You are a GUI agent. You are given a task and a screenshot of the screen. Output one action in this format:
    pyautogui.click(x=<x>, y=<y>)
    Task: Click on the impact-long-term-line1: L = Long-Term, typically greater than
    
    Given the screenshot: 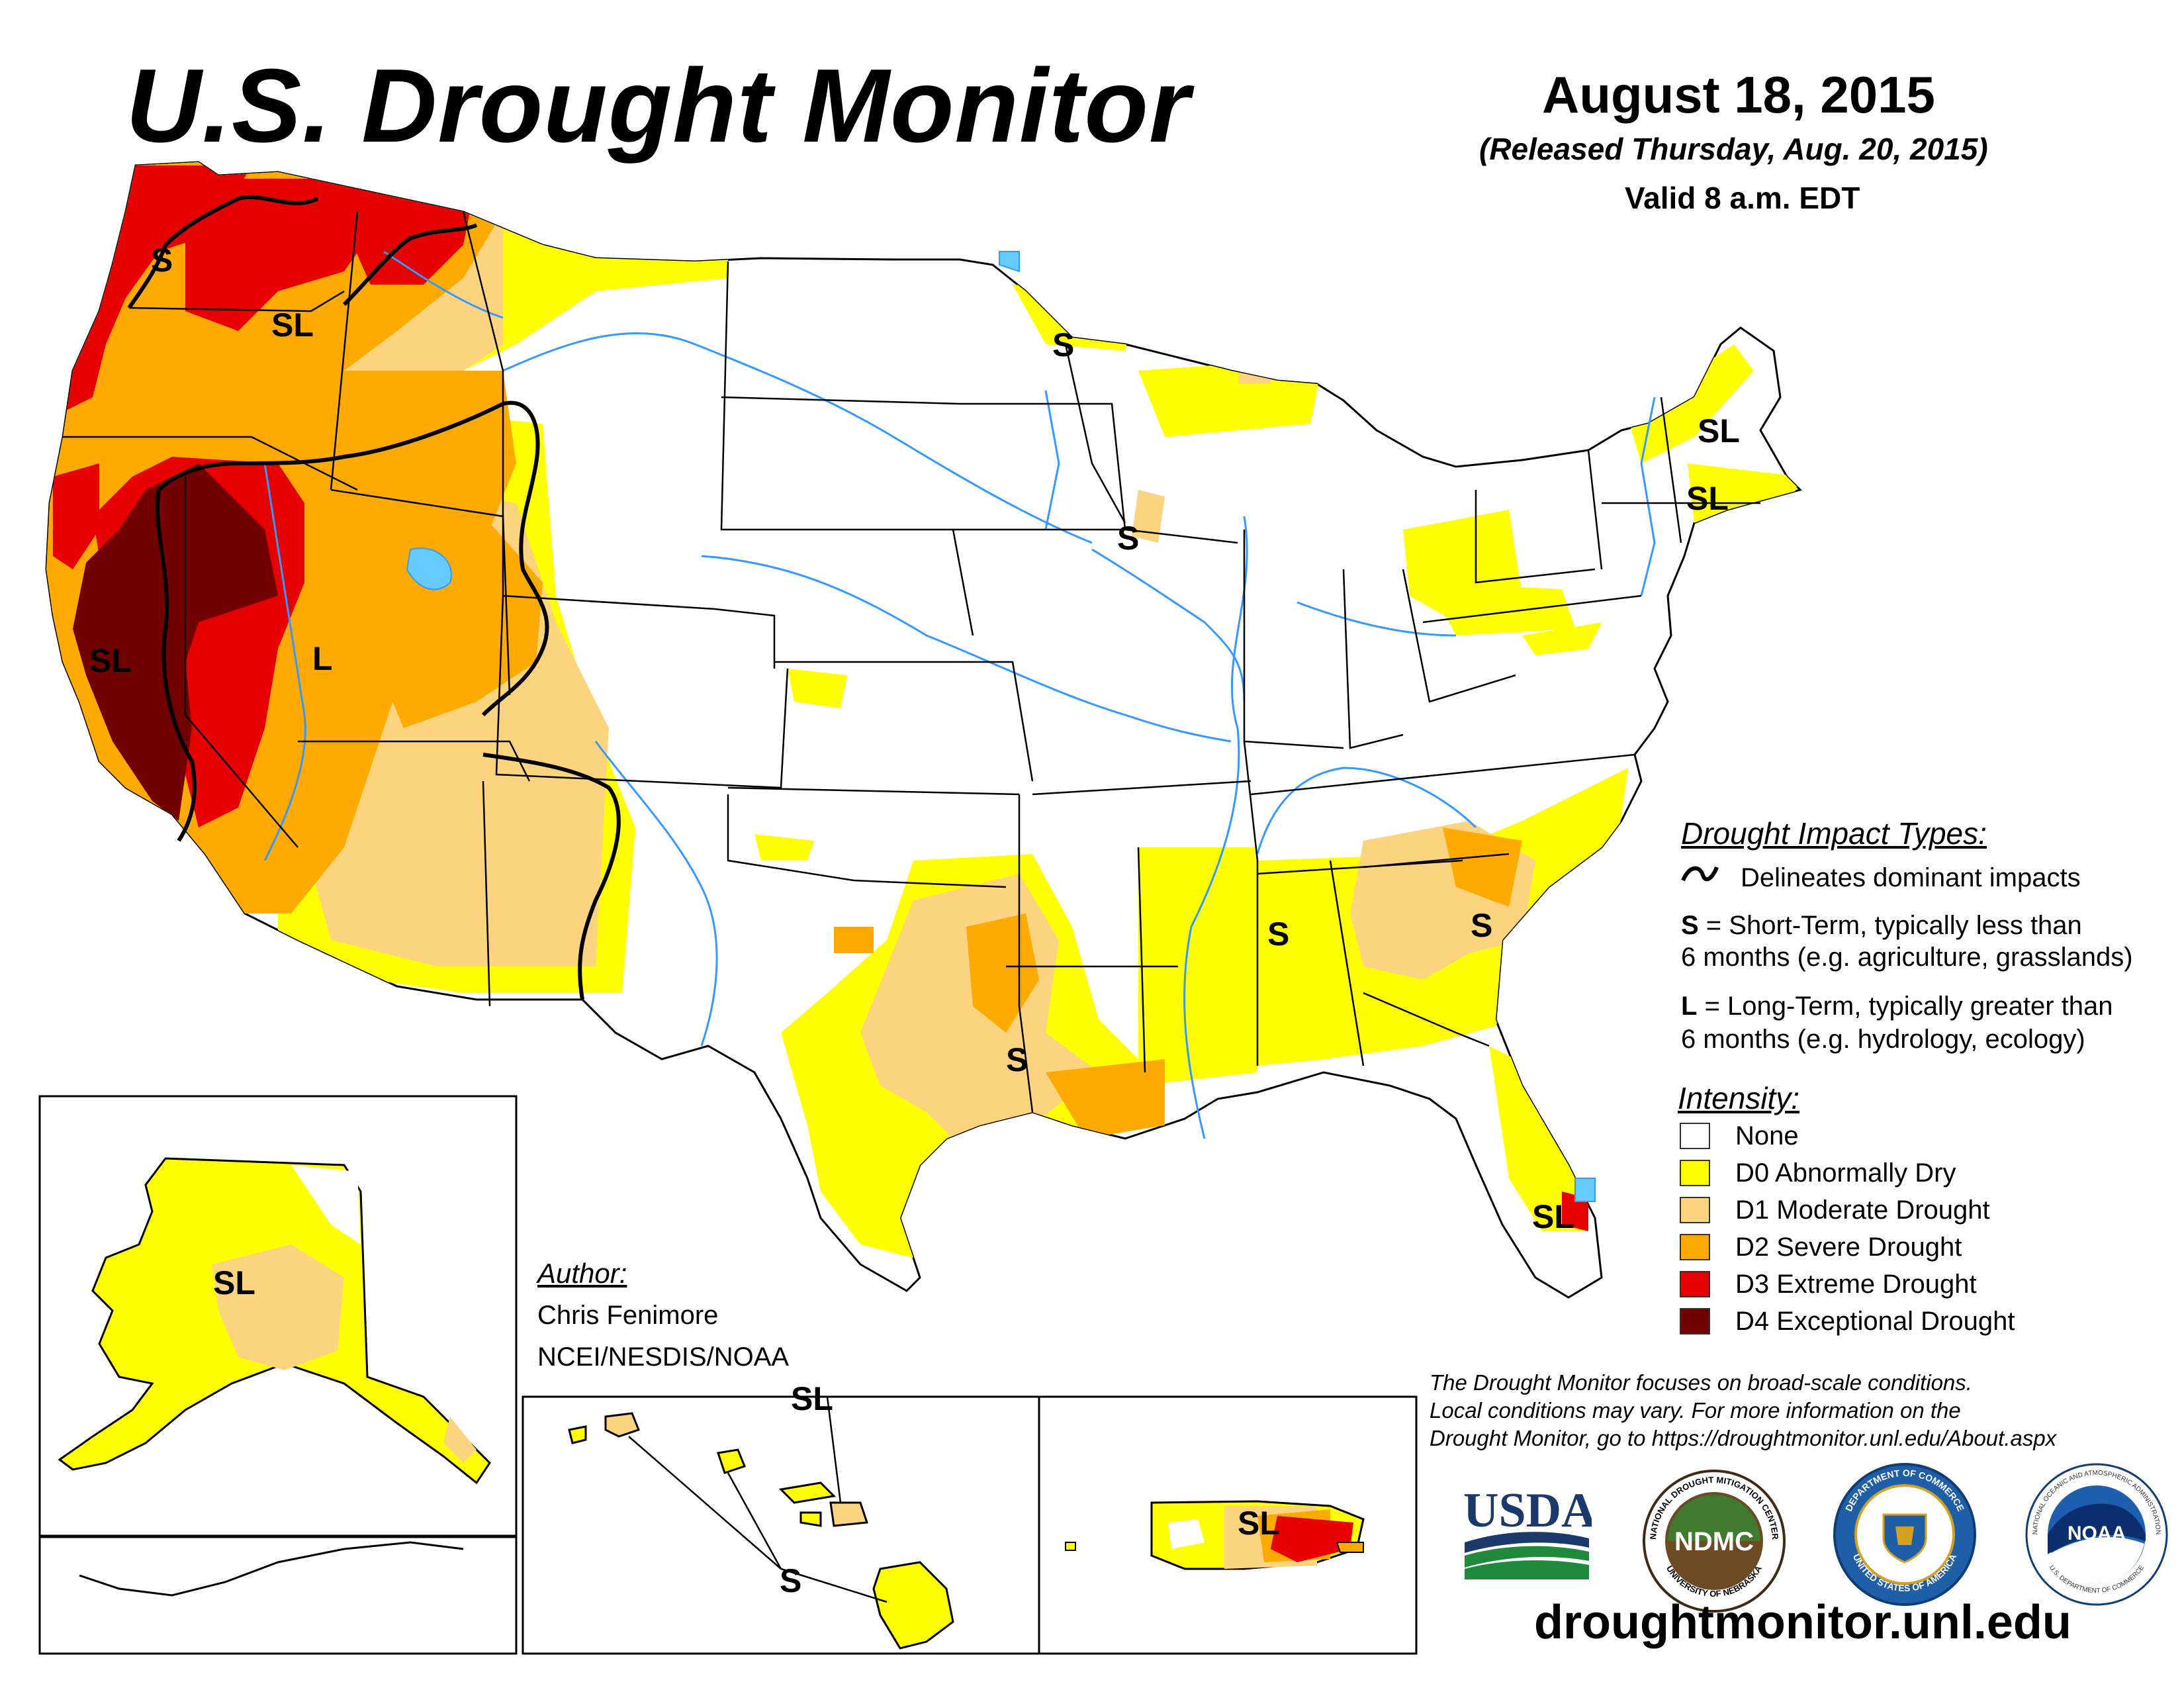 What is the action you would take?
    pyautogui.click(x=1897, y=1006)
    